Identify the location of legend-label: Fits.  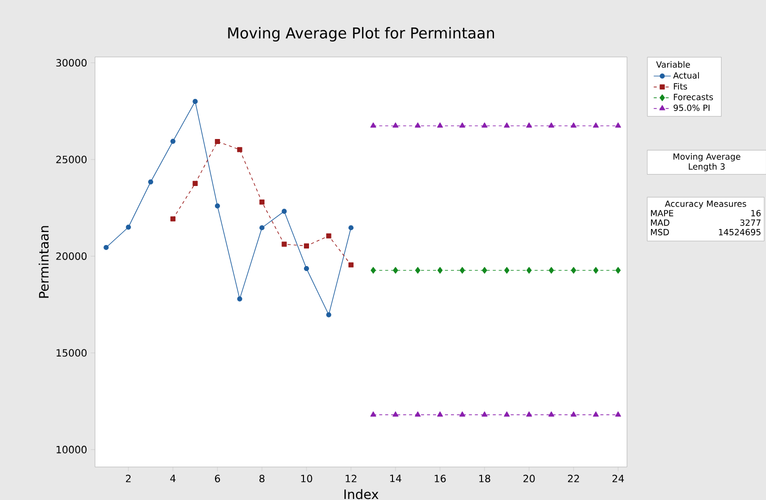
(681, 86).